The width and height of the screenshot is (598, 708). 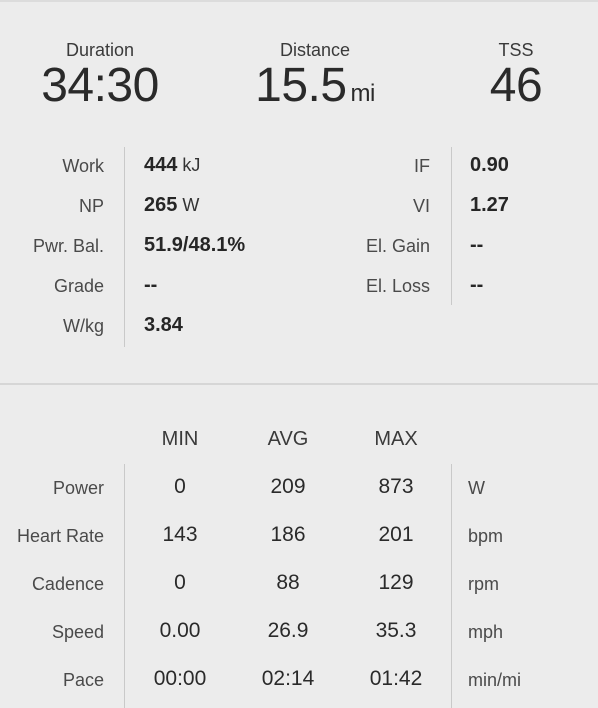 I want to click on stat-value-grade: --, so click(x=151, y=285).